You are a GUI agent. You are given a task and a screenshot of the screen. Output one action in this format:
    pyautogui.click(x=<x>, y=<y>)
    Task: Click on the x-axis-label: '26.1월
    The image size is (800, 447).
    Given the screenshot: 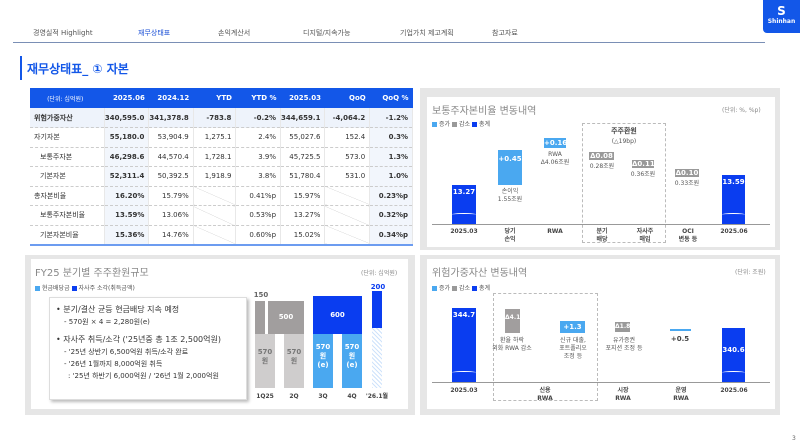 What is the action you would take?
    pyautogui.click(x=377, y=396)
    